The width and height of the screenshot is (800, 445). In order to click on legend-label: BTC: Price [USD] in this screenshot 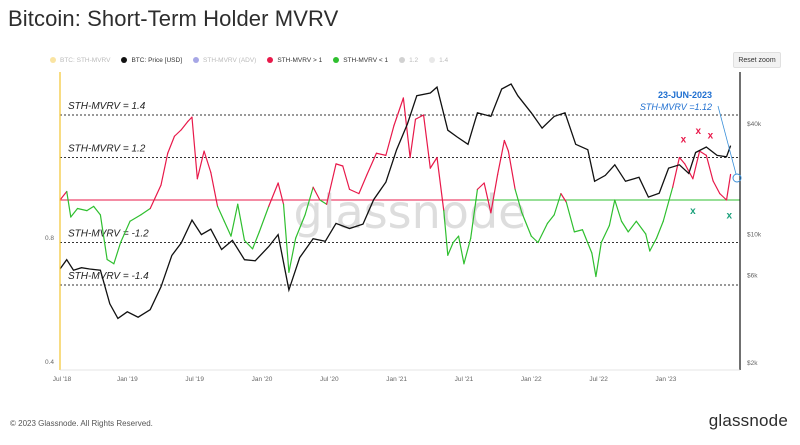, I will do `click(157, 60)`.